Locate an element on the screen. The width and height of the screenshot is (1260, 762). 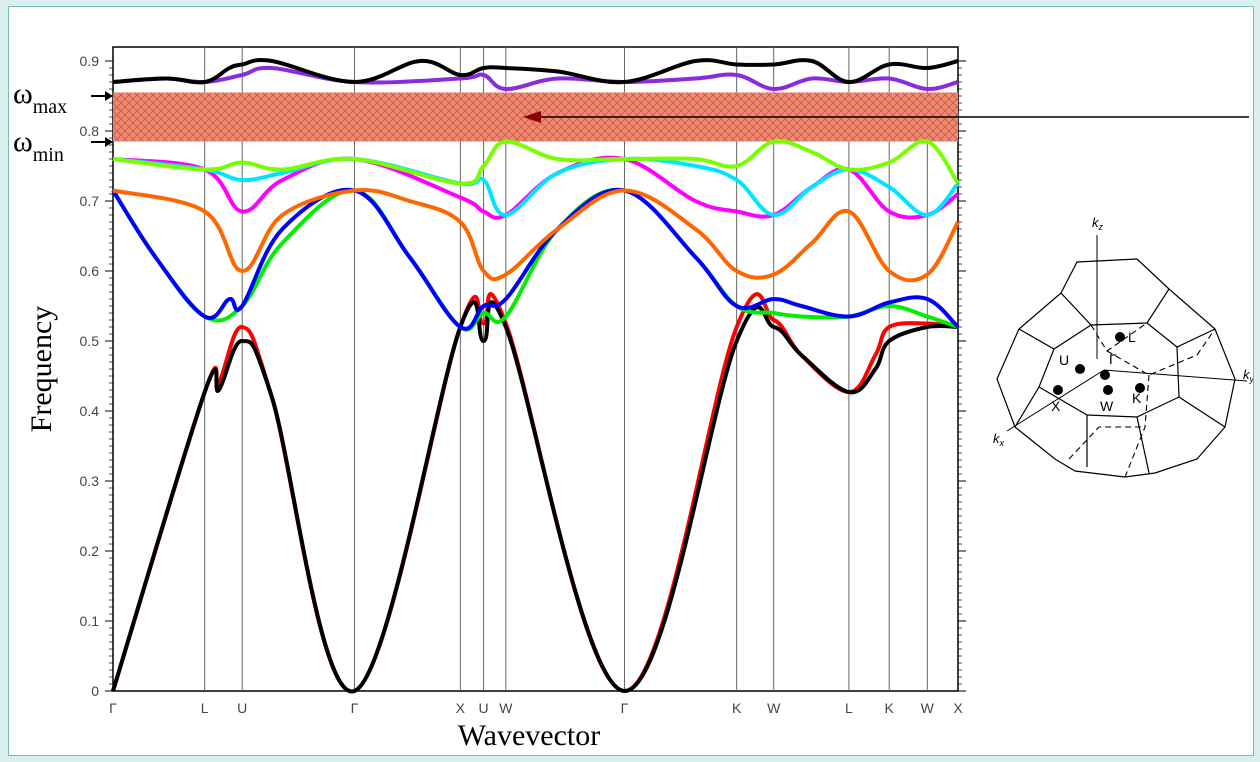
svg-text: ωmax is located at coordinates (40, 97).